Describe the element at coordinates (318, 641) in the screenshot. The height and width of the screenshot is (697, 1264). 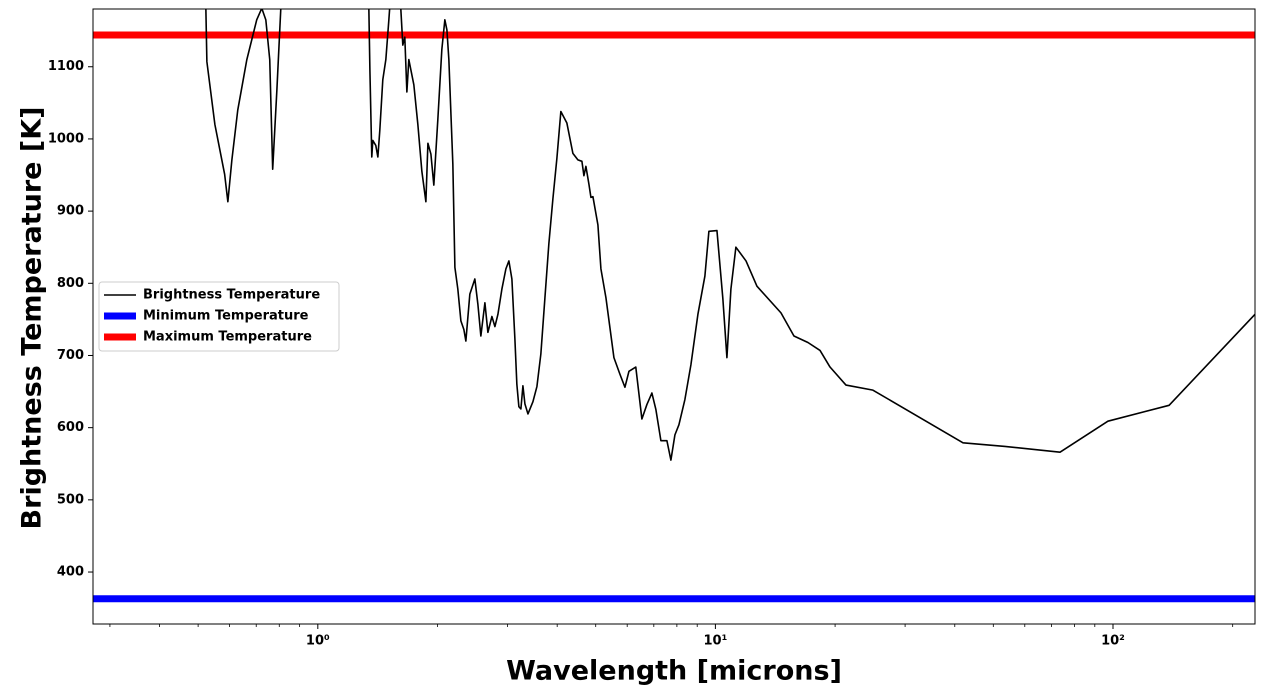
I see `x-tick-label: 10⁰` at that location.